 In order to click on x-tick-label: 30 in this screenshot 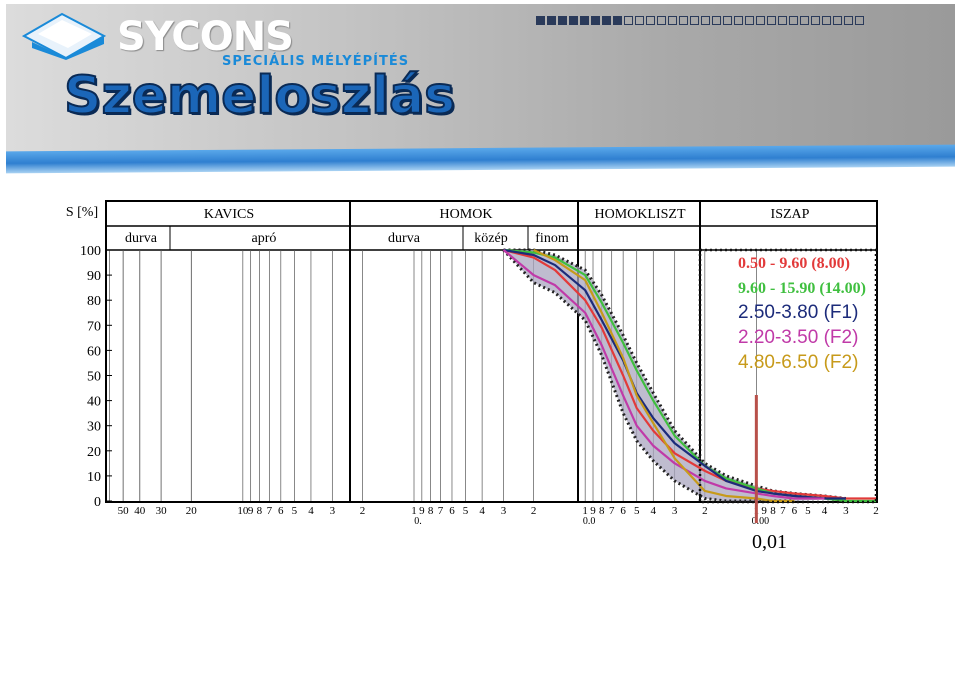, I will do `click(162, 511)`.